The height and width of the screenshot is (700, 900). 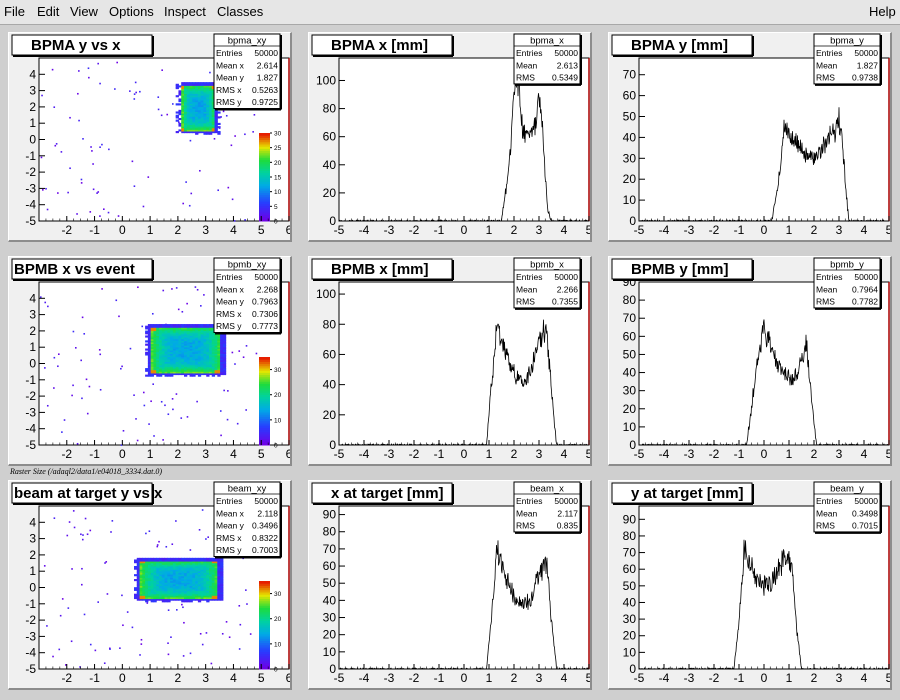 I want to click on menu-edit: Edit, so click(x=48, y=11).